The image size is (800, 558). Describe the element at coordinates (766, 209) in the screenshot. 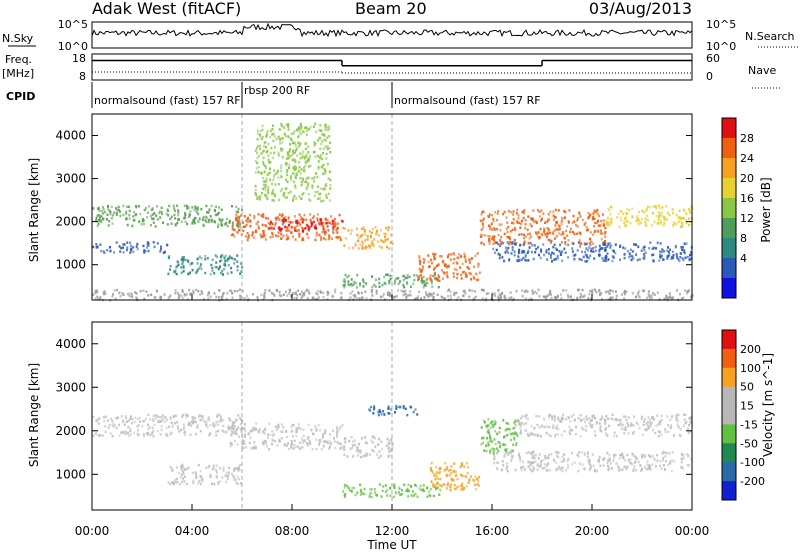

I see `power-colorbar-label: Power [dB]` at that location.